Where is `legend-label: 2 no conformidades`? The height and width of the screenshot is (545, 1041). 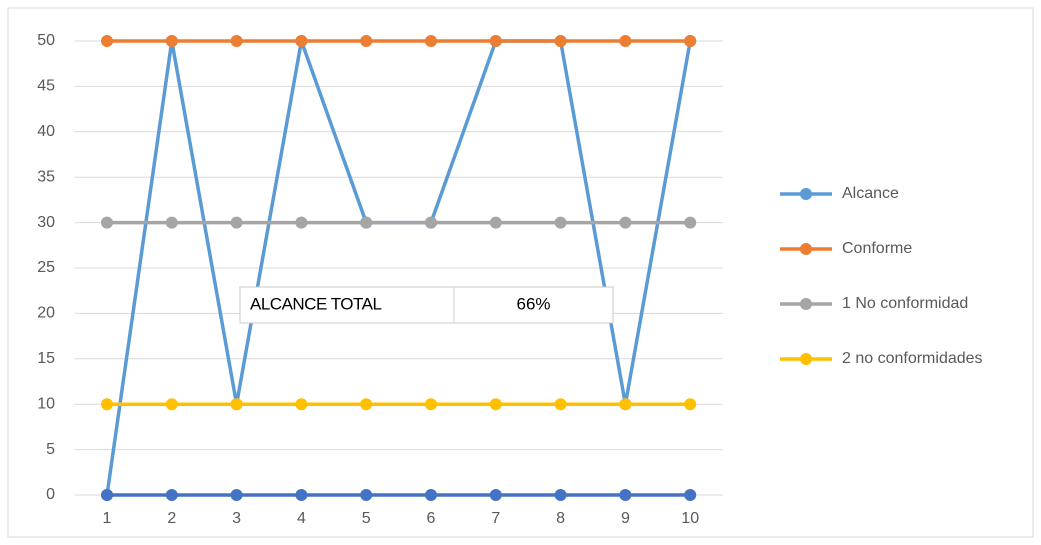 legend-label: 2 no conformidades is located at coordinates (912, 358).